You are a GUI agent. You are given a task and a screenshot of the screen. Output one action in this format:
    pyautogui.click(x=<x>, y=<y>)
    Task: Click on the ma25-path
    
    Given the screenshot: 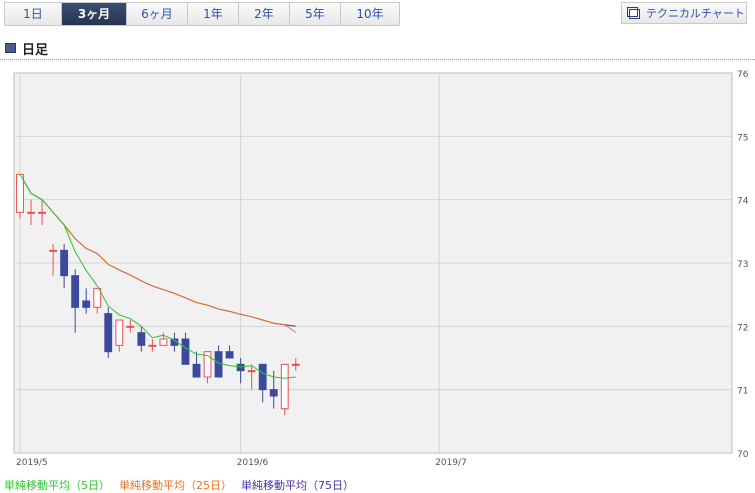 What is the action you would take?
    pyautogui.click(x=158, y=253)
    